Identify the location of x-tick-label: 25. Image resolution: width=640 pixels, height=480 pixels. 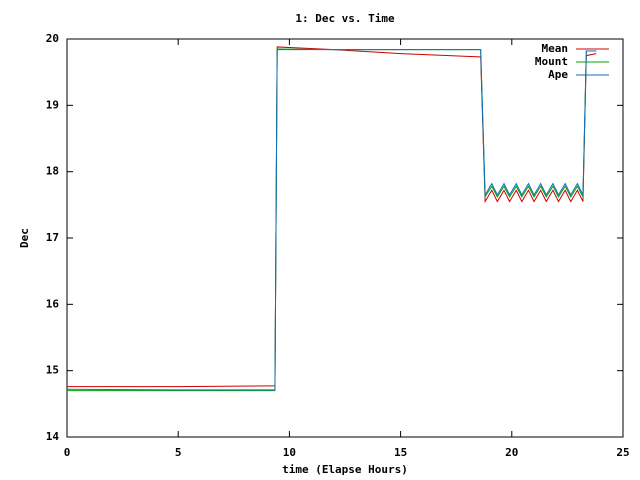
(622, 452).